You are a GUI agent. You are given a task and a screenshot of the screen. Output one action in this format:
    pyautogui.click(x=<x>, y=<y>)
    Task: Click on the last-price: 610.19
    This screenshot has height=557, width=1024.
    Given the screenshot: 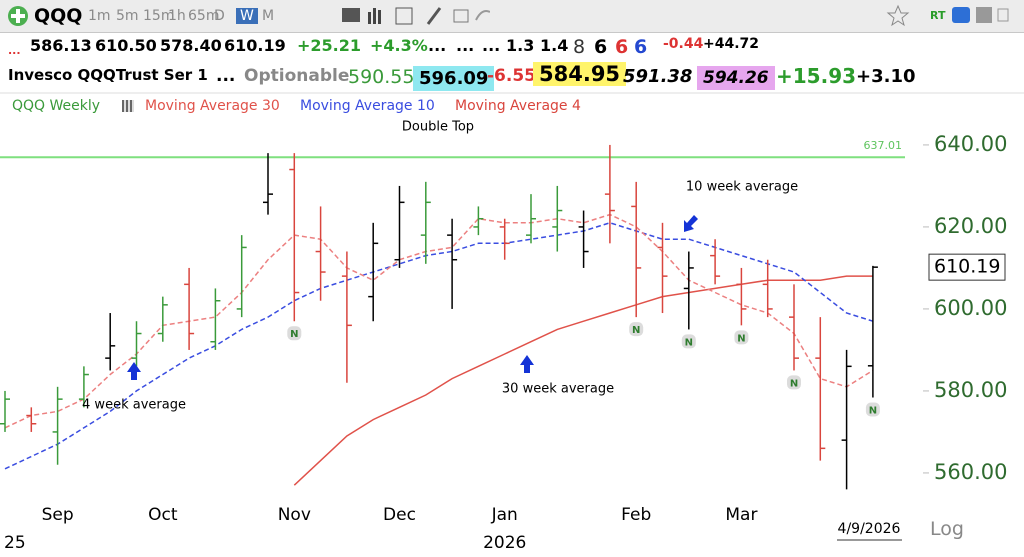 What is the action you would take?
    pyautogui.click(x=967, y=267)
    